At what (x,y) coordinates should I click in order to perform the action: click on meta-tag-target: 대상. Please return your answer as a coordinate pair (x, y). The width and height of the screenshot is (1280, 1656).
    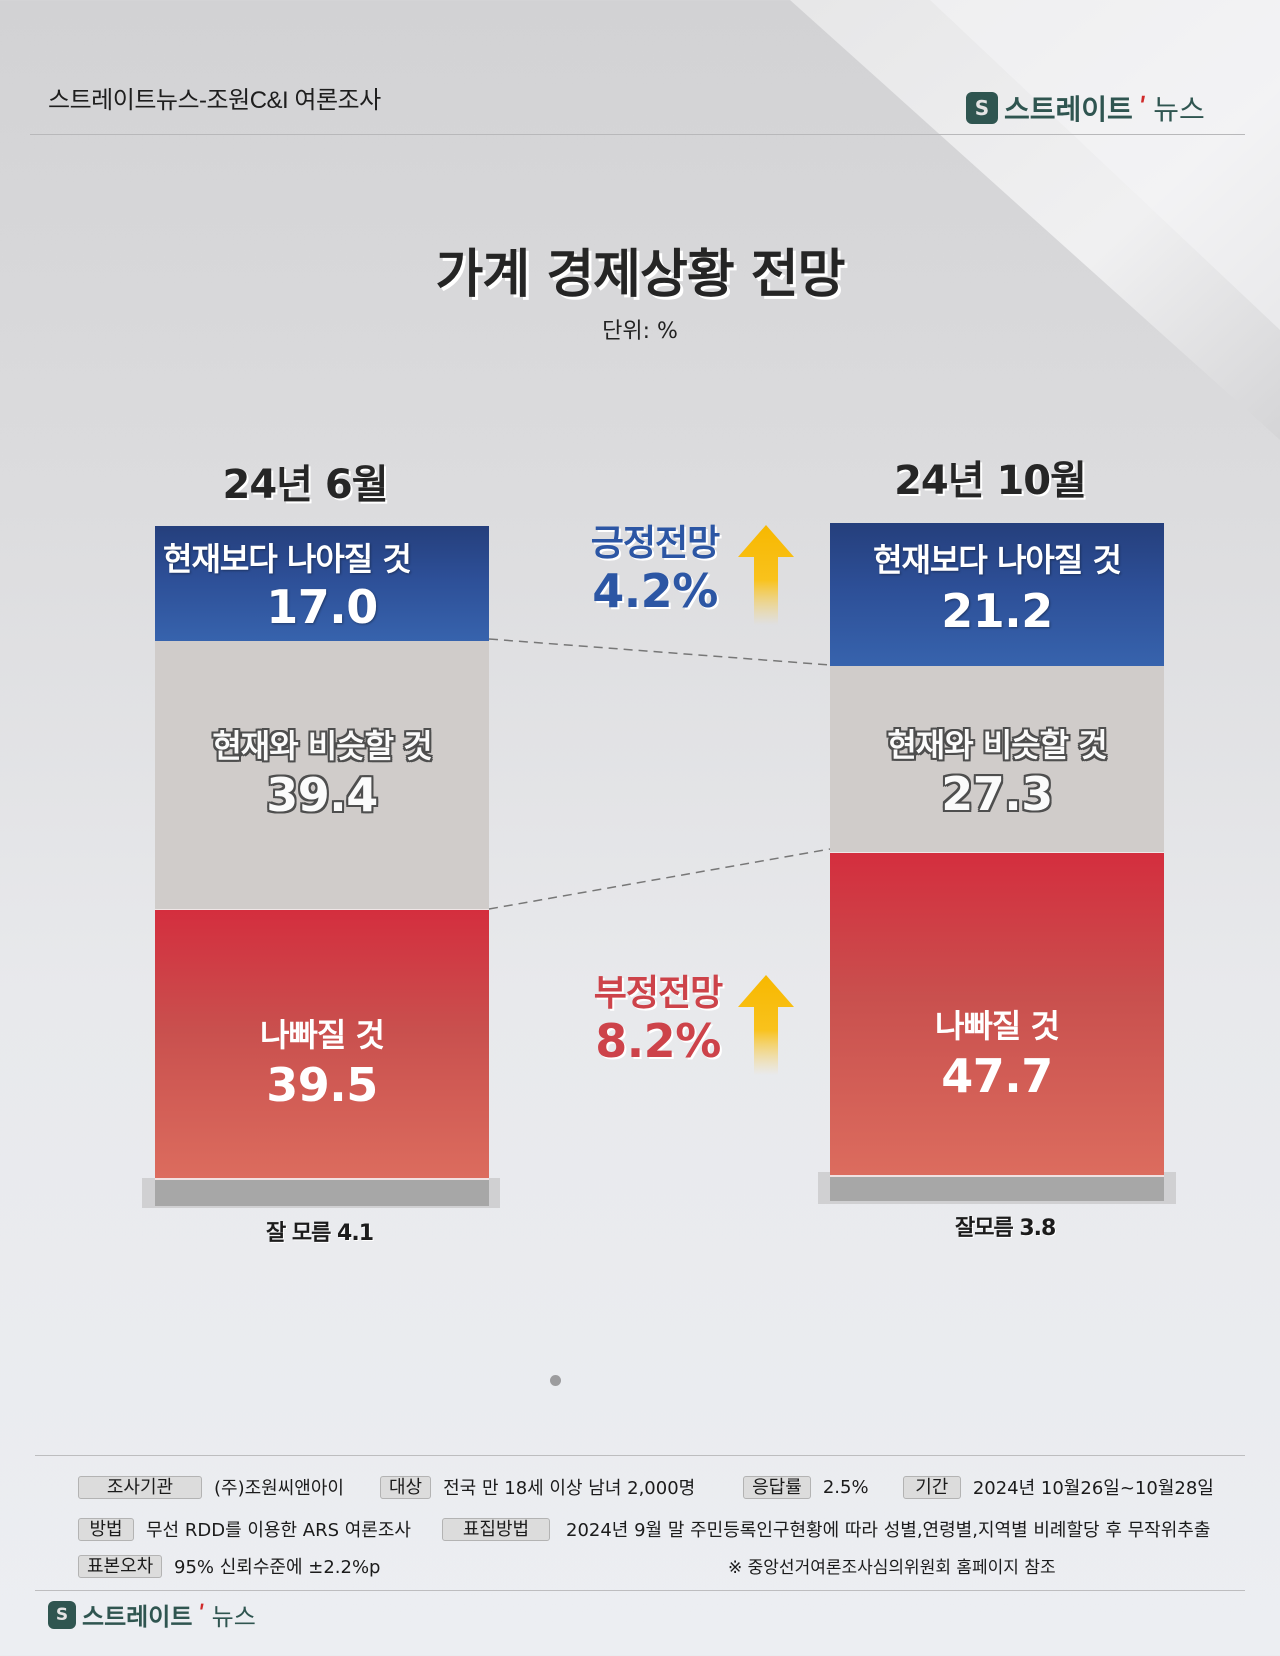
    Looking at the image, I should click on (406, 1487).